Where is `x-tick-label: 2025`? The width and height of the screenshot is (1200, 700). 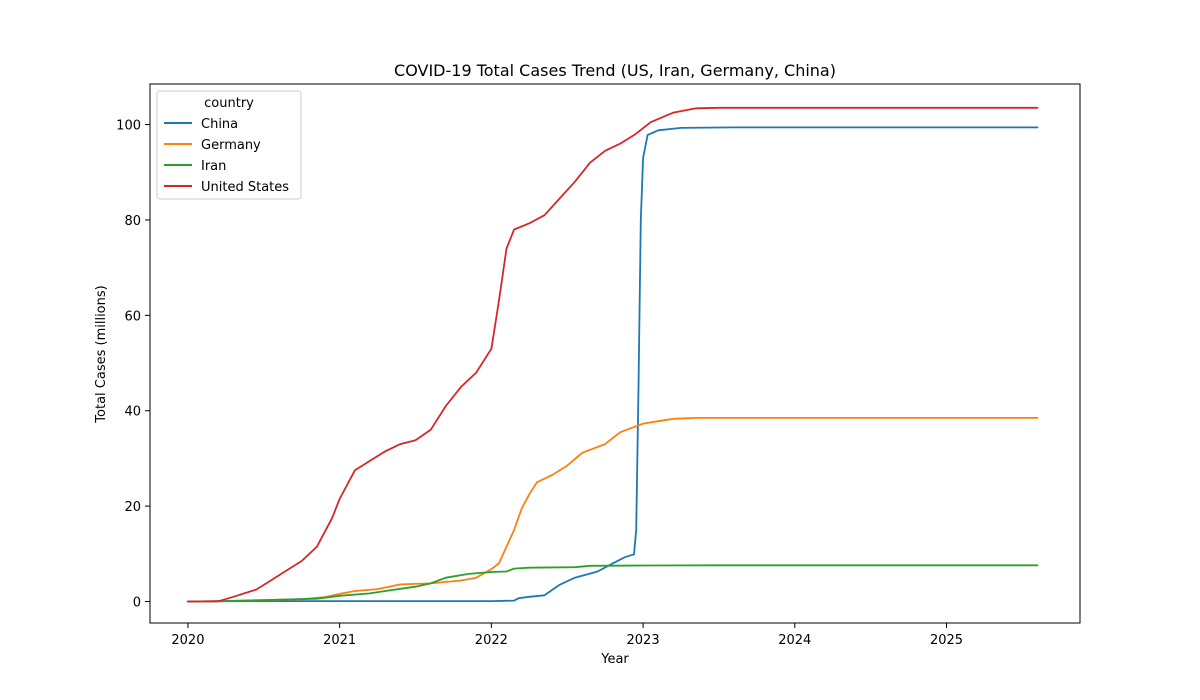 x-tick-label: 2025 is located at coordinates (946, 640).